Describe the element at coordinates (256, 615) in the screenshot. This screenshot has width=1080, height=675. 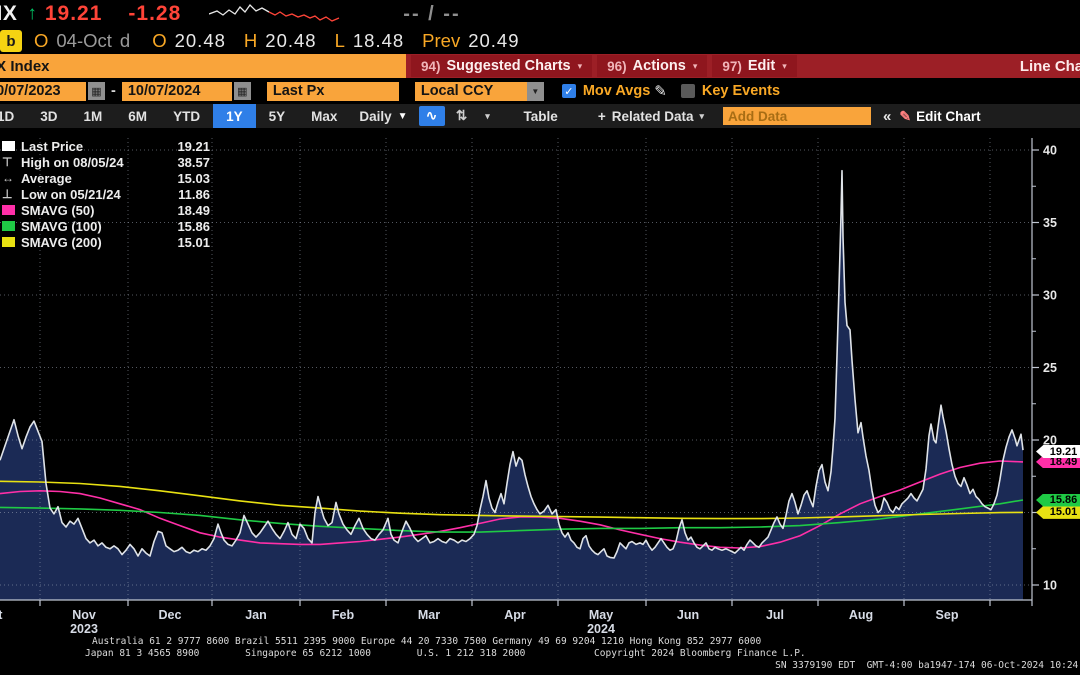
I see `svg-text: Jan` at that location.